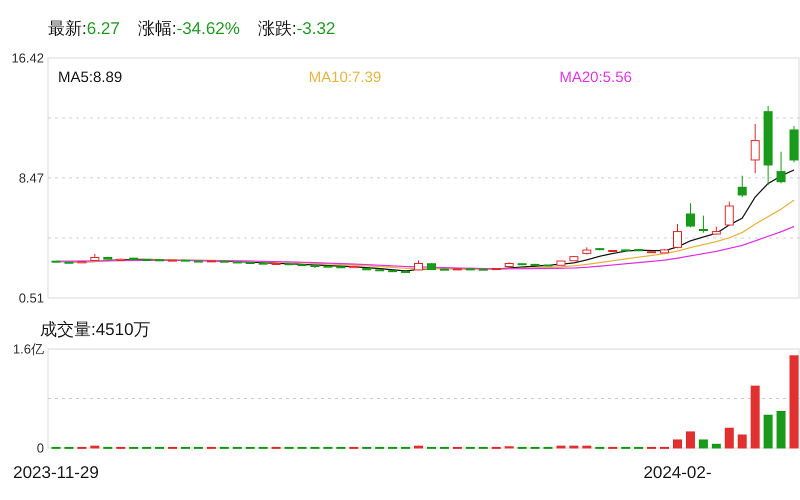 This screenshot has height=500, width=800. Describe the element at coordinates (28, 349) in the screenshot. I see `y-tick-label: 1.6亿` at that location.